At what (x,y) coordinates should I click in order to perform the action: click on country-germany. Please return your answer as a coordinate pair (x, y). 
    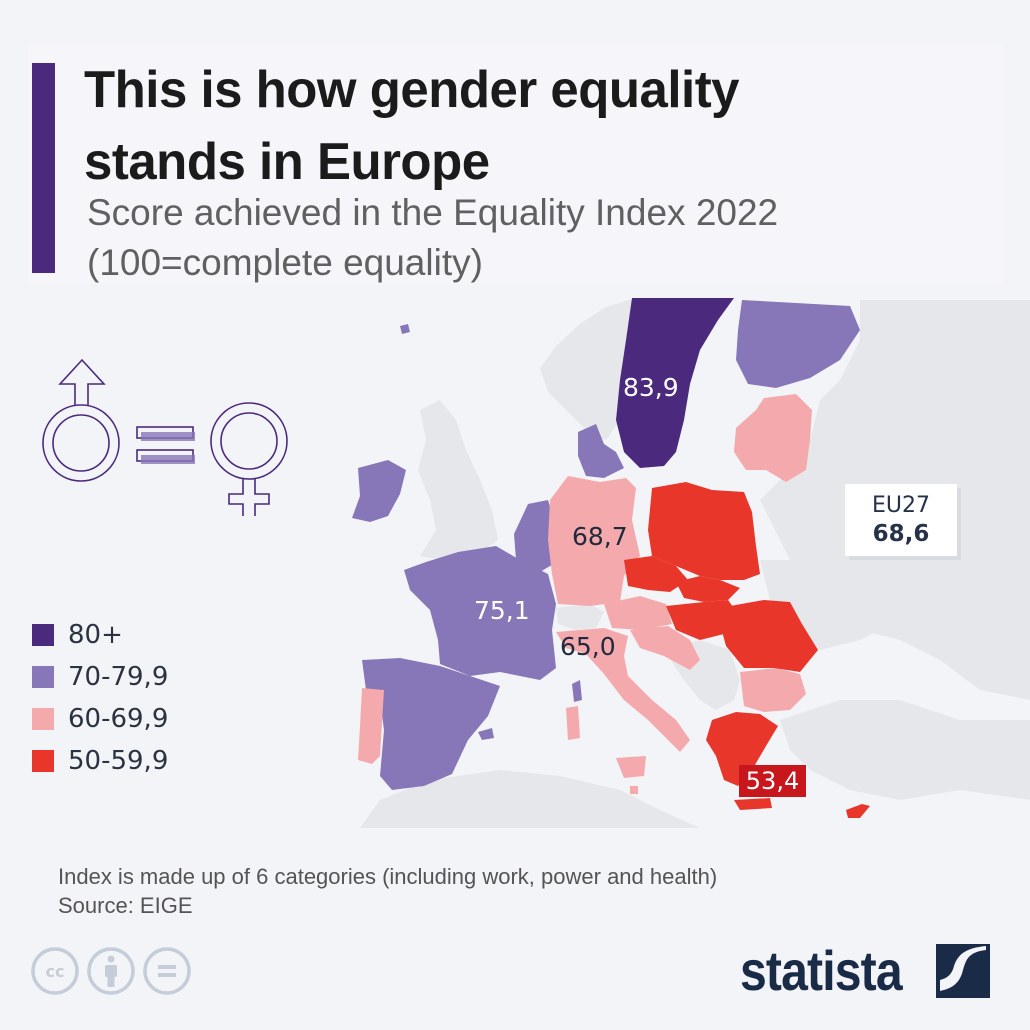
    Looking at the image, I should click on (594, 541).